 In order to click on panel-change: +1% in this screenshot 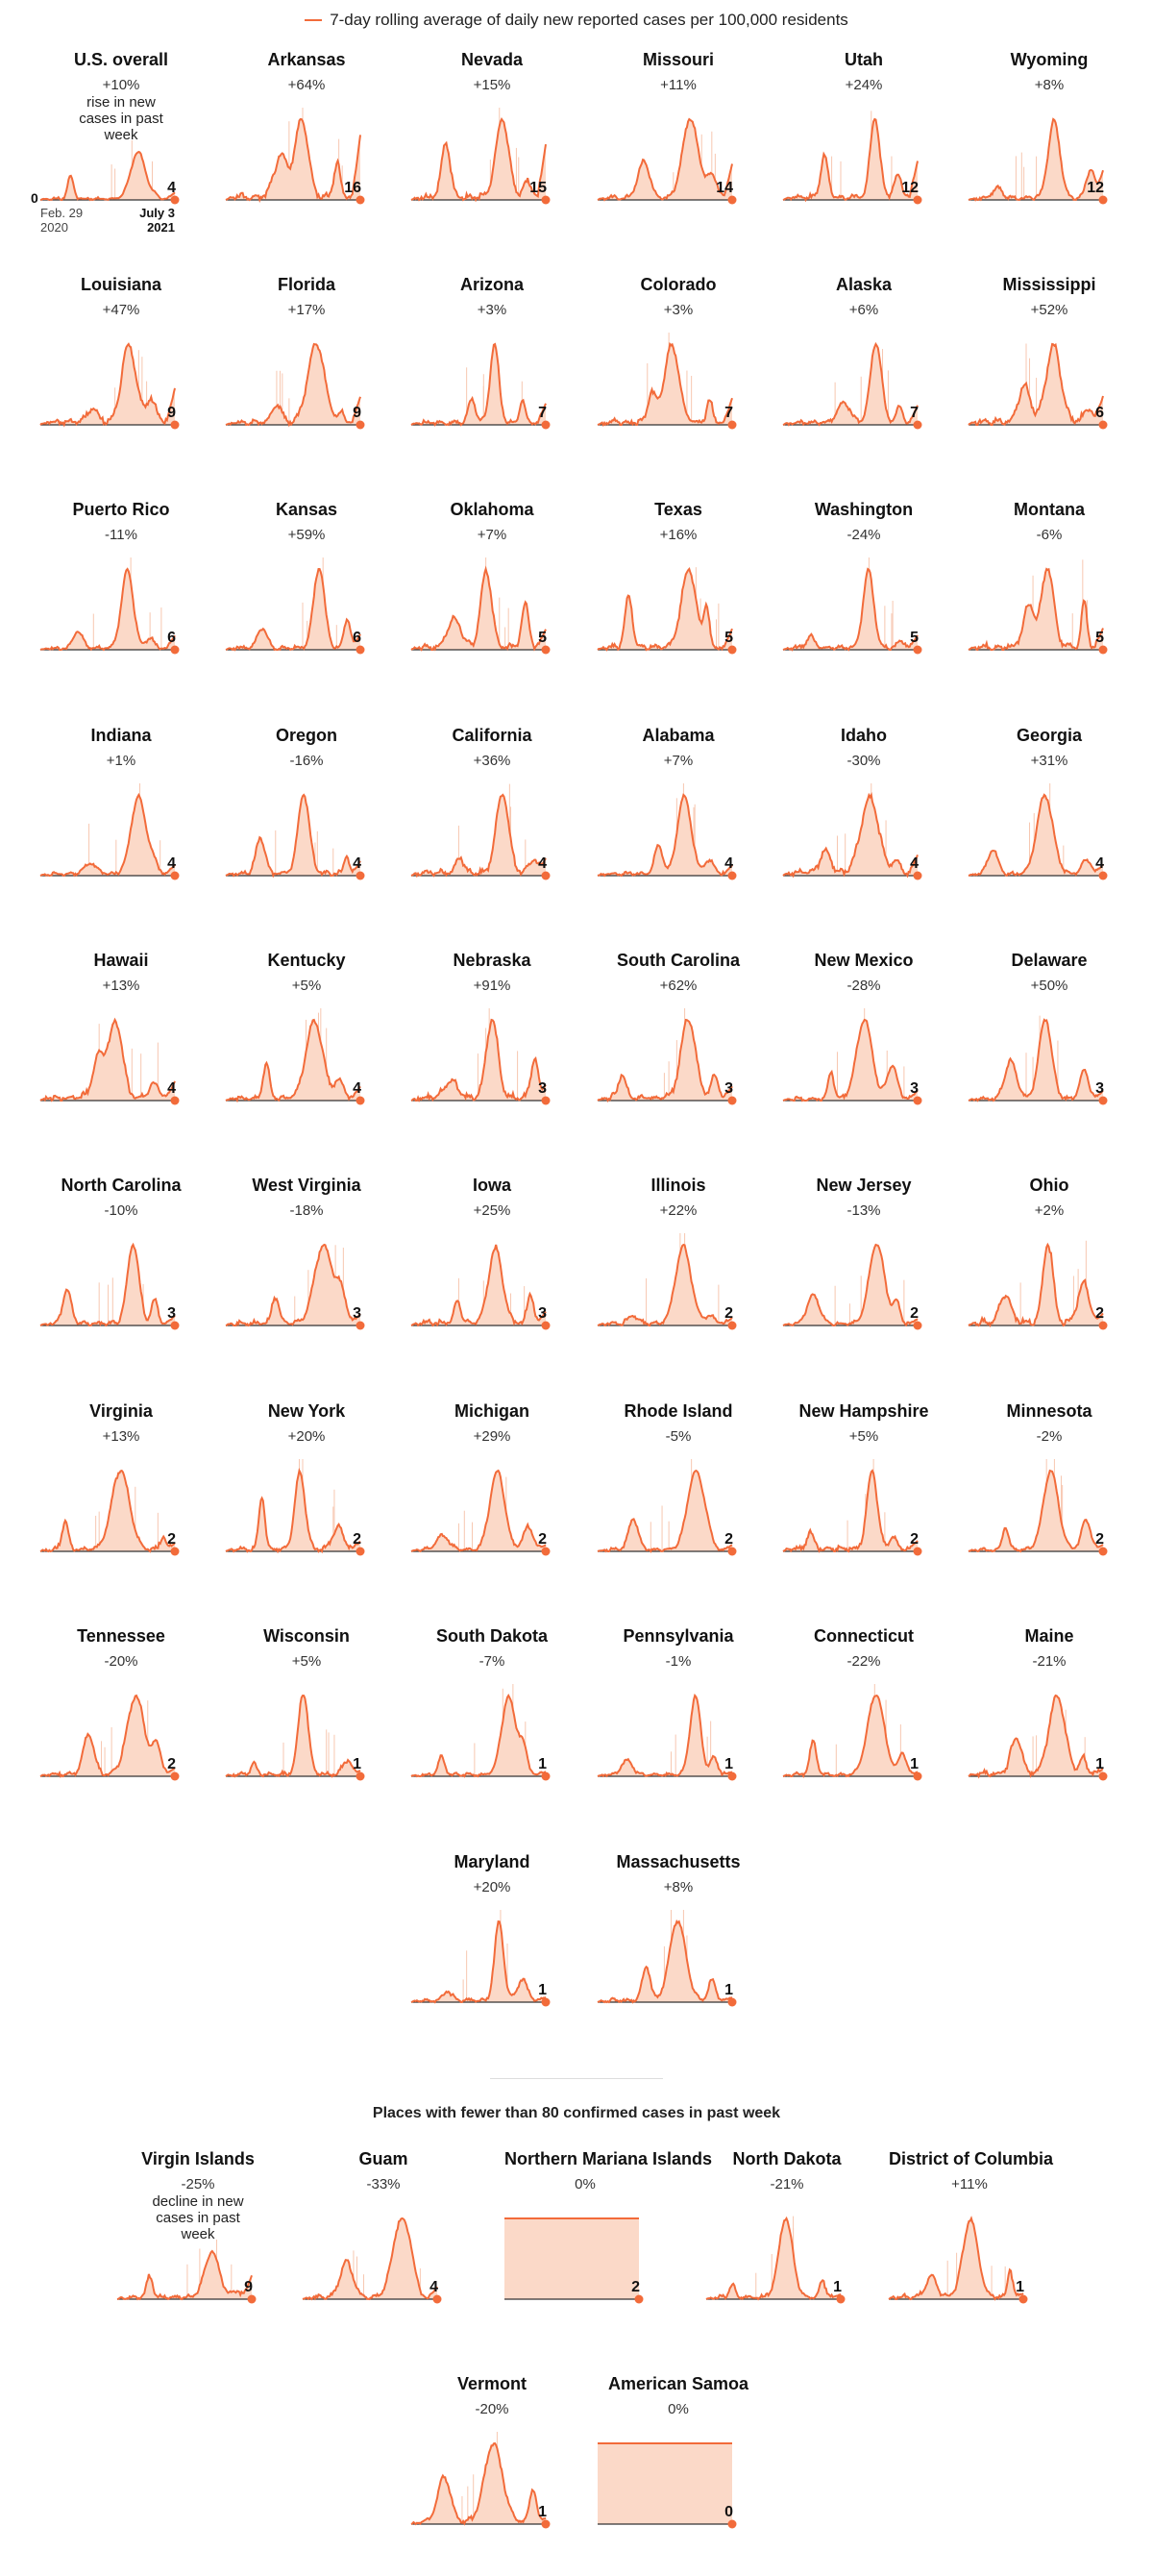, I will do `click(121, 761)`.